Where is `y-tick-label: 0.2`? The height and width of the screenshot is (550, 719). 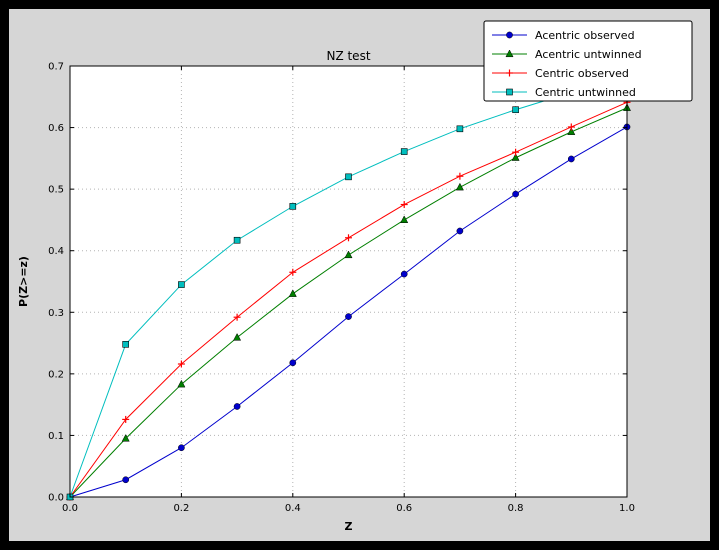 y-tick-label: 0.2 is located at coordinates (56, 374).